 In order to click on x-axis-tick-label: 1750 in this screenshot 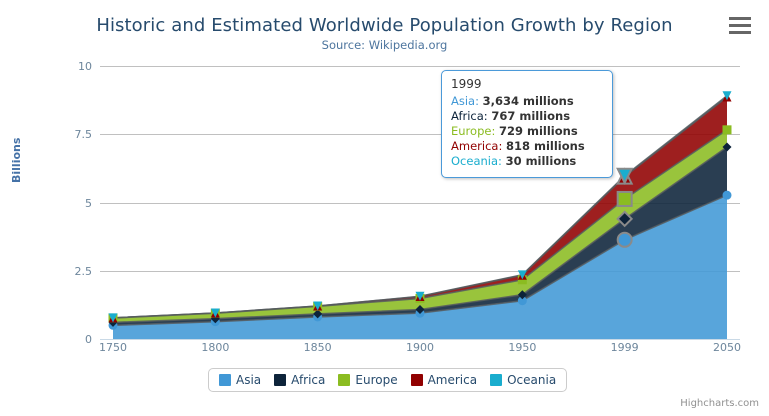, I will do `click(113, 347)`.